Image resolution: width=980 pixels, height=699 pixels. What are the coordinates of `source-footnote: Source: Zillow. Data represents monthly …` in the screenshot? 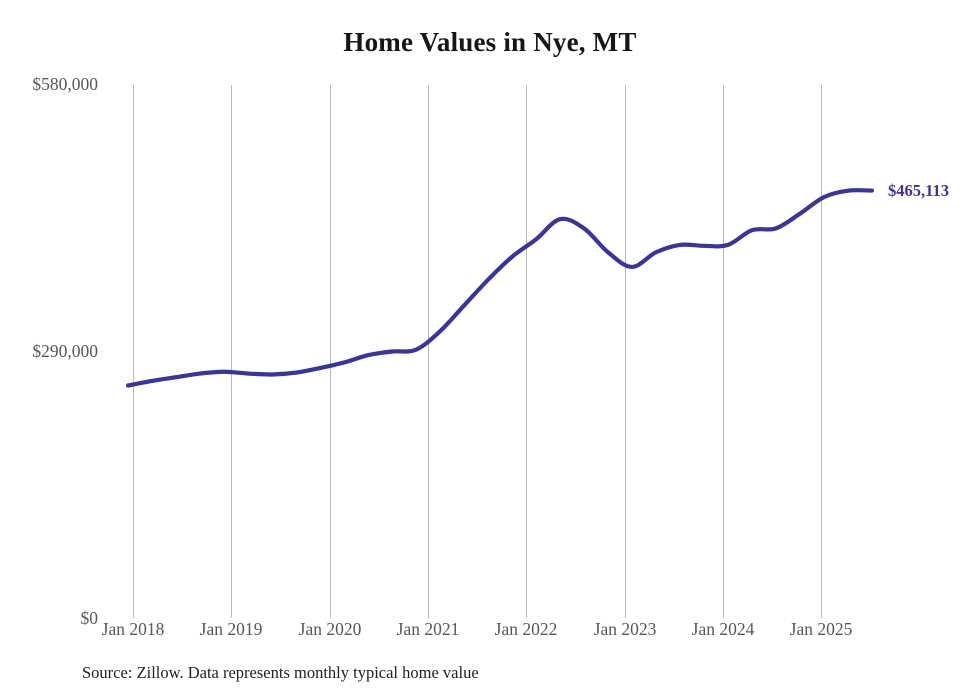 It's located at (280, 672).